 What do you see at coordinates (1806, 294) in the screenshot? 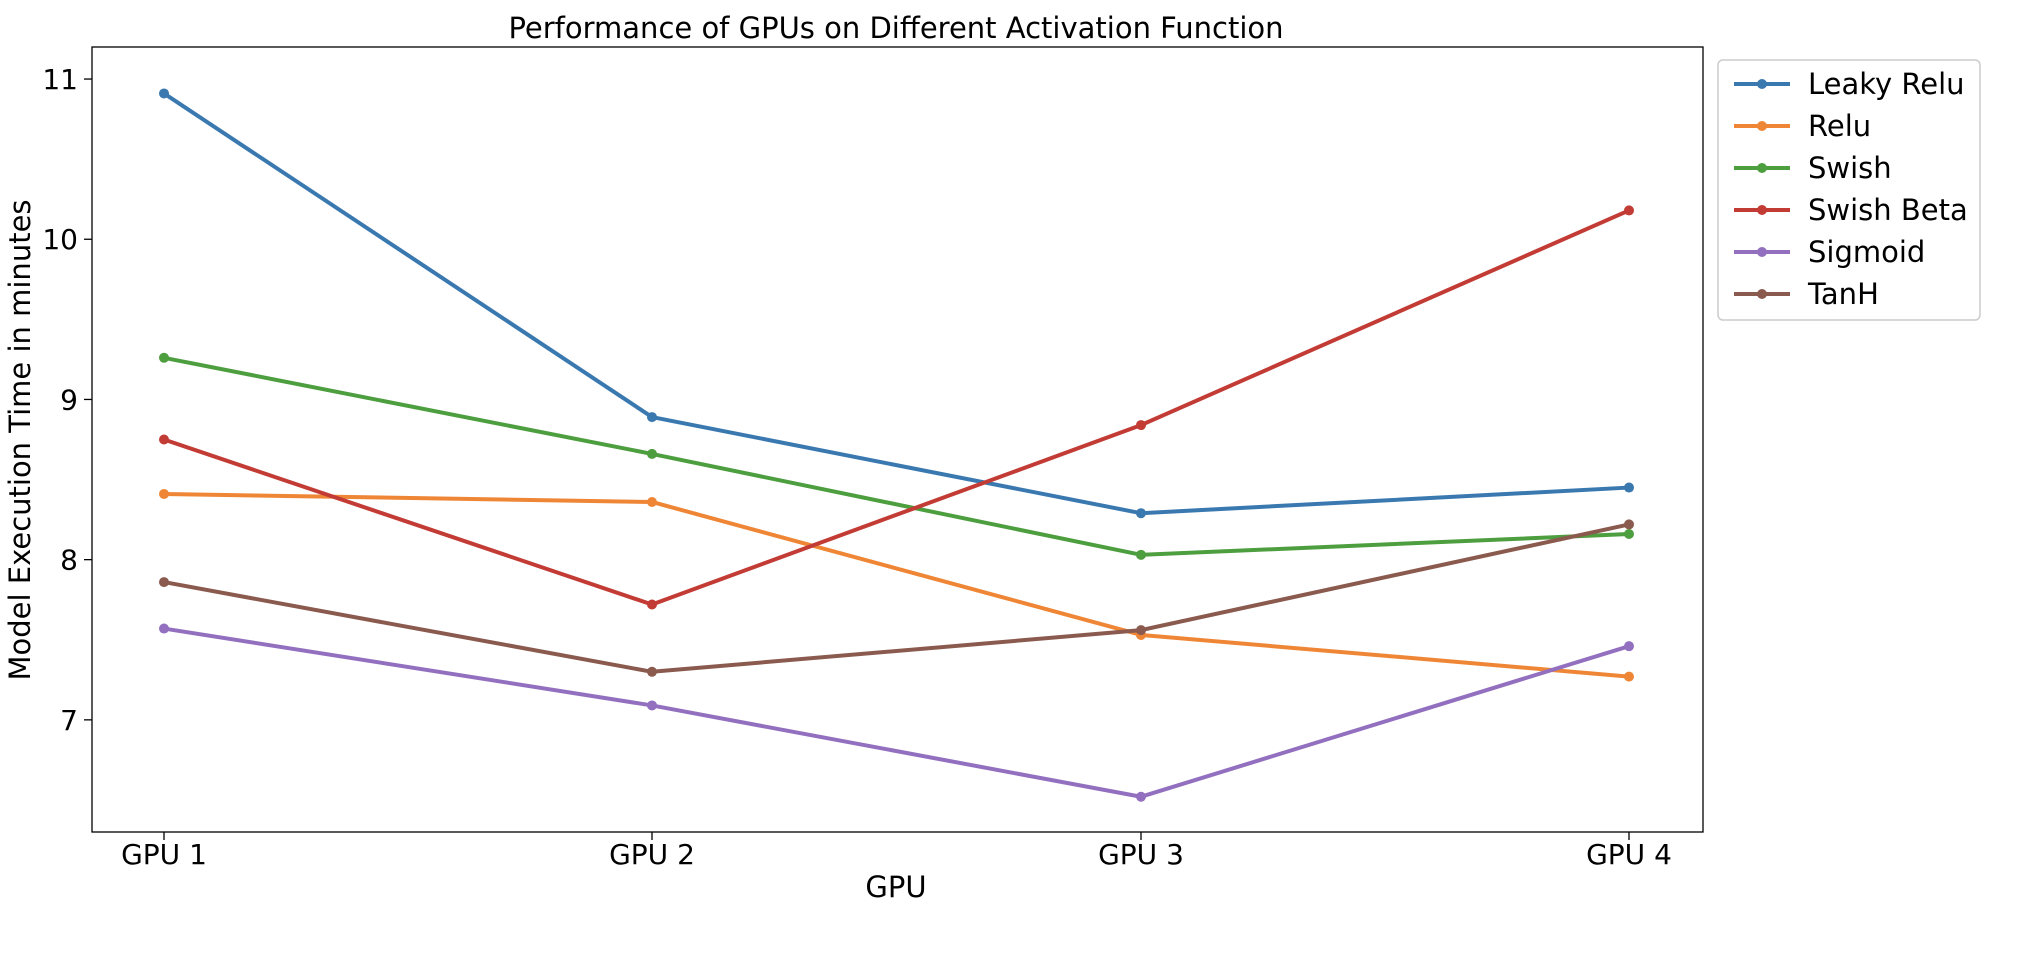
I see `legend-item: TanH` at bounding box center [1806, 294].